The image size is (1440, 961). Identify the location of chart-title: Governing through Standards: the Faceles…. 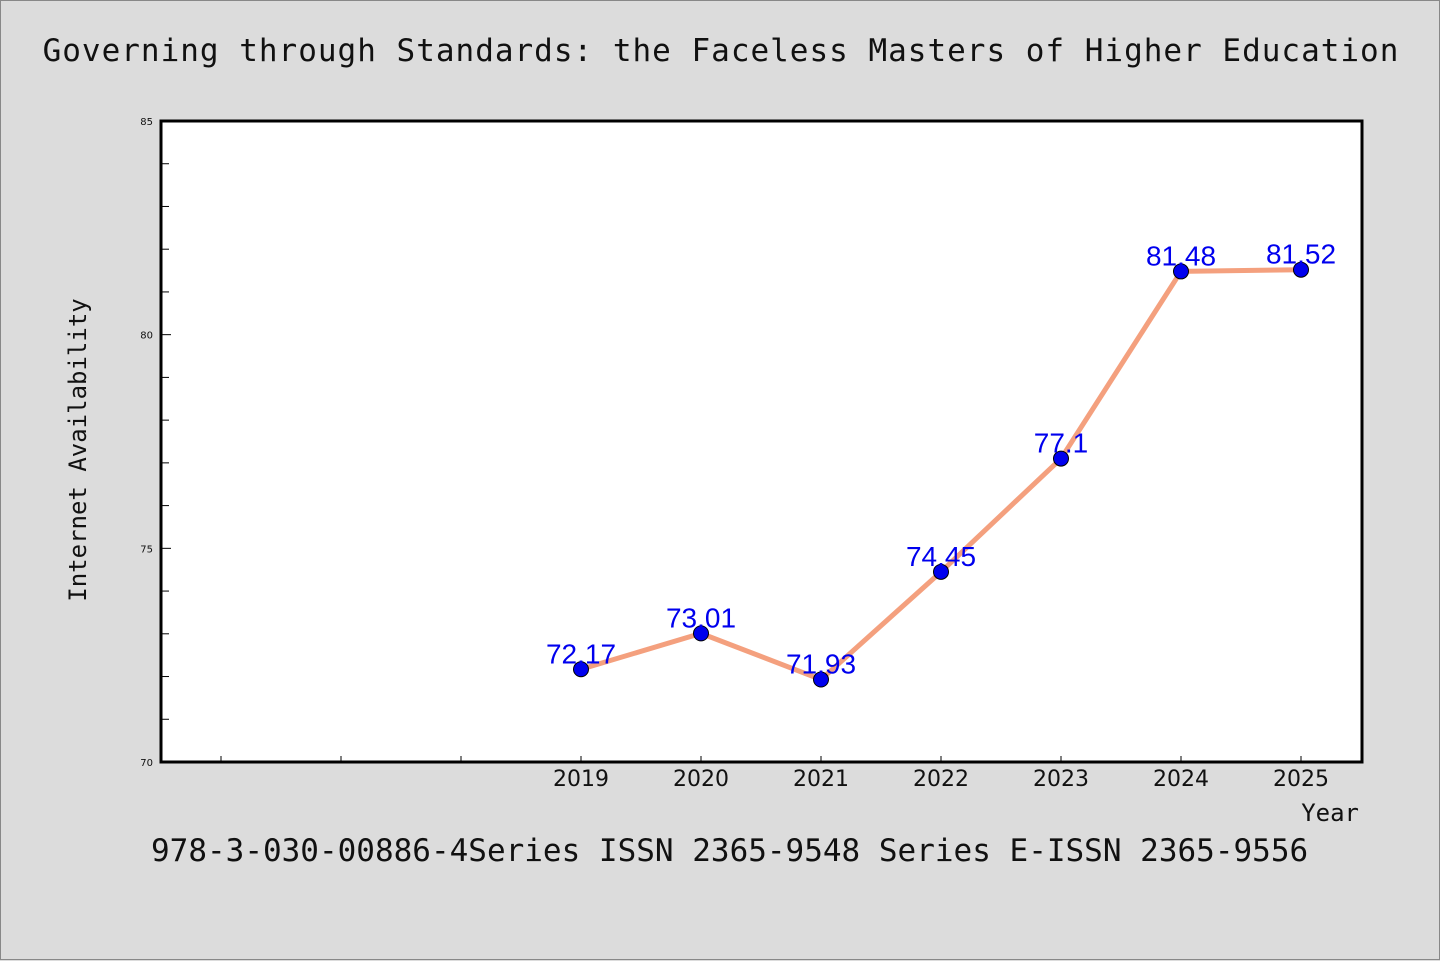
(721, 51).